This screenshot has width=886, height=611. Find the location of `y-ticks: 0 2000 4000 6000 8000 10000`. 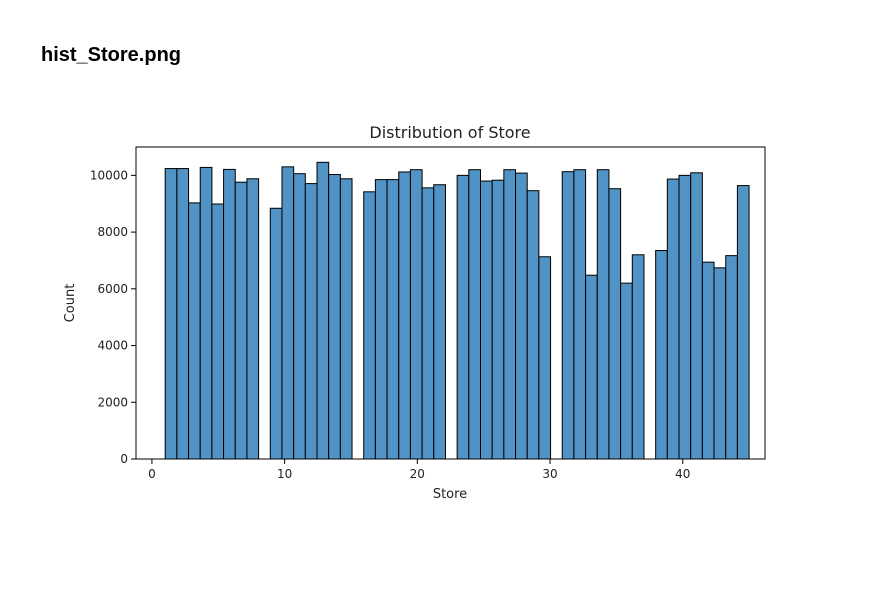

y-ticks: 0 2000 4000 6000 8000 10000 is located at coordinates (113, 317).